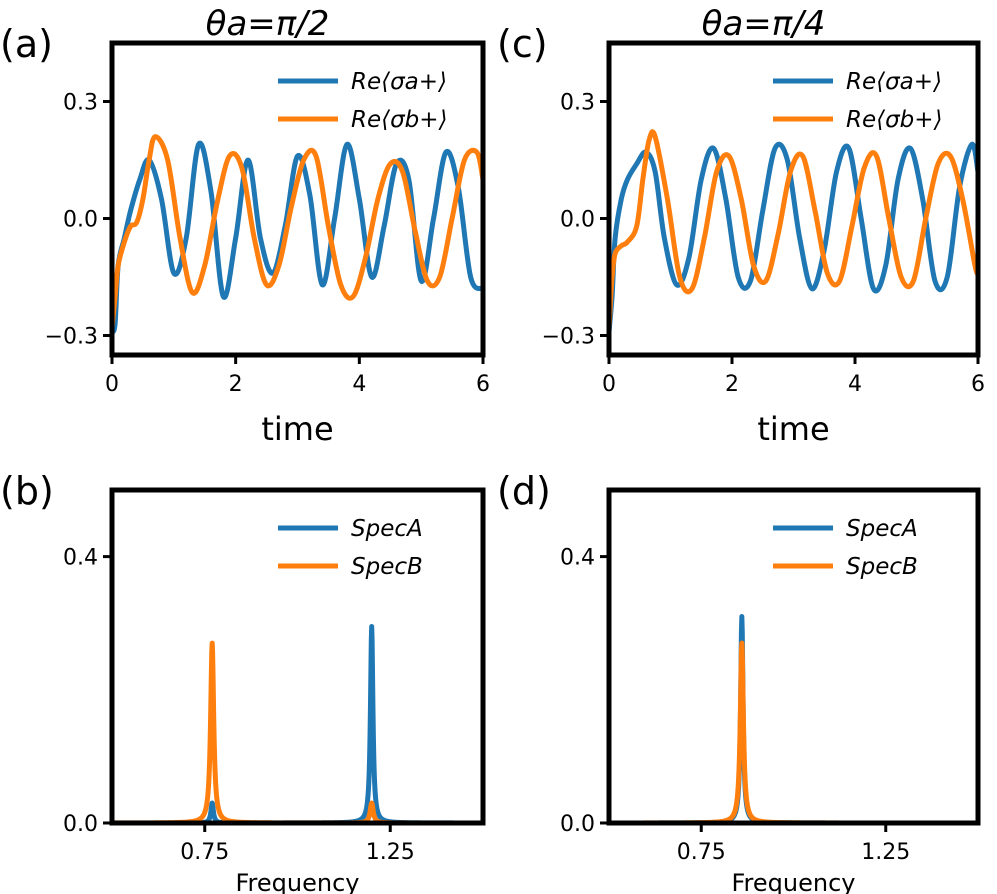 The height and width of the screenshot is (894, 997). Describe the element at coordinates (522, 44) in the screenshot. I see `panel-label: (c)` at that location.